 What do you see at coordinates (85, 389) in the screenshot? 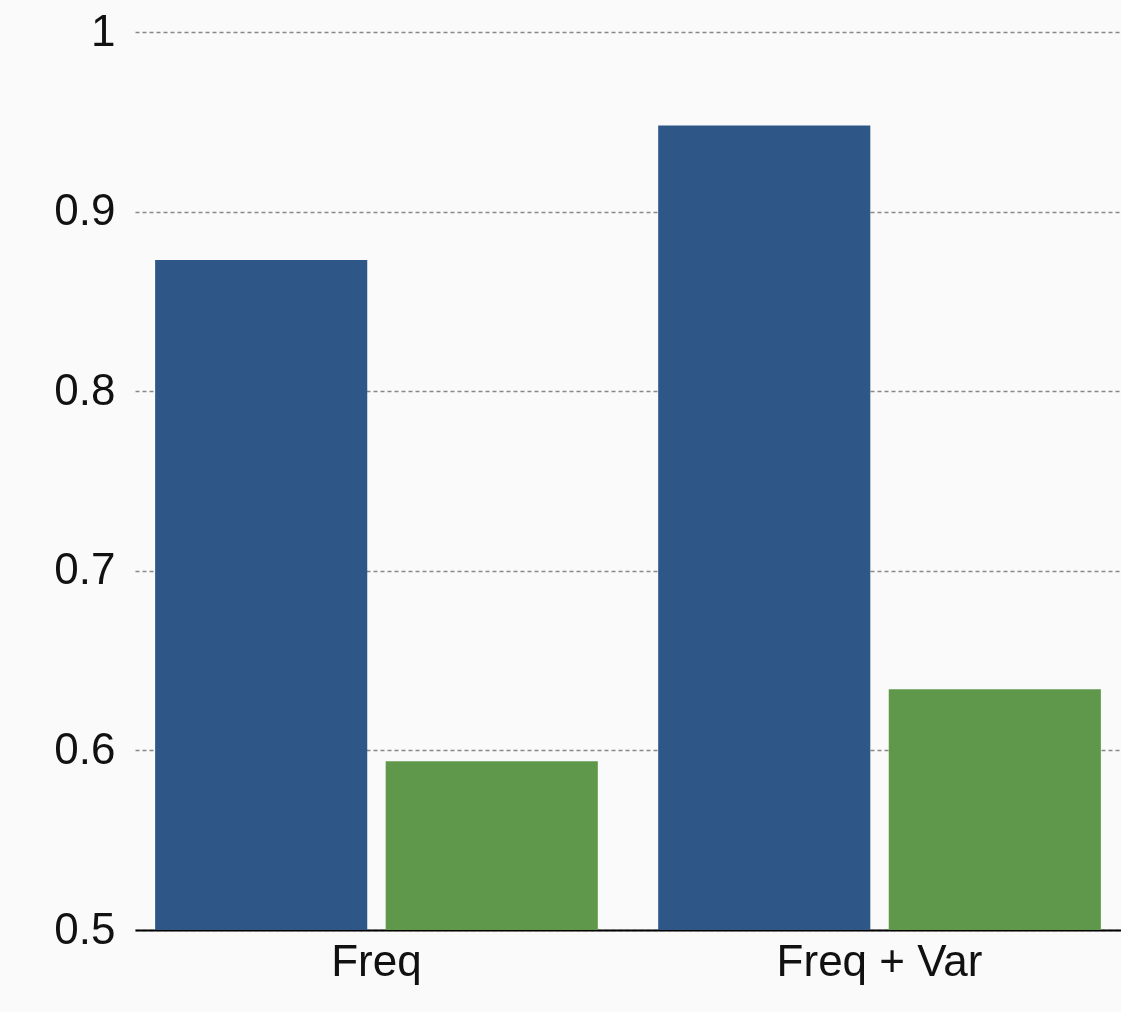
I see `y-tick-label: 0.8` at bounding box center [85, 389].